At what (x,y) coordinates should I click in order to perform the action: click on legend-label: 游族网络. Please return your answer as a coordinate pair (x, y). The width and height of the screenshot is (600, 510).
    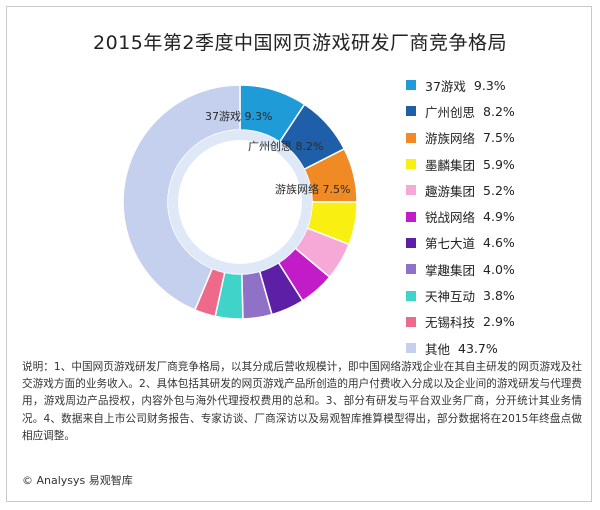
    Looking at the image, I should click on (450, 139).